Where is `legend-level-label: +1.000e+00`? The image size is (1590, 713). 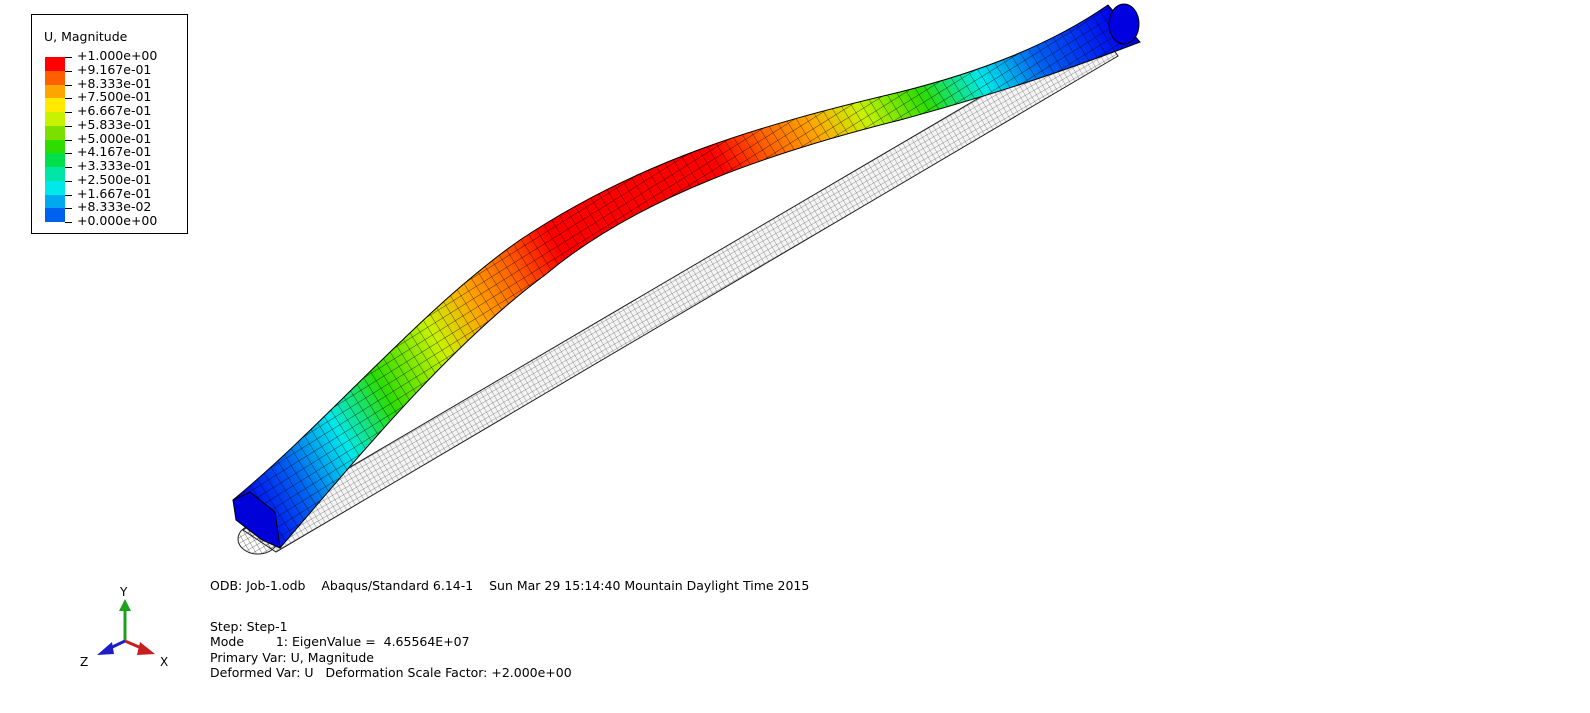 legend-level-label: +1.000e+00 is located at coordinates (117, 55).